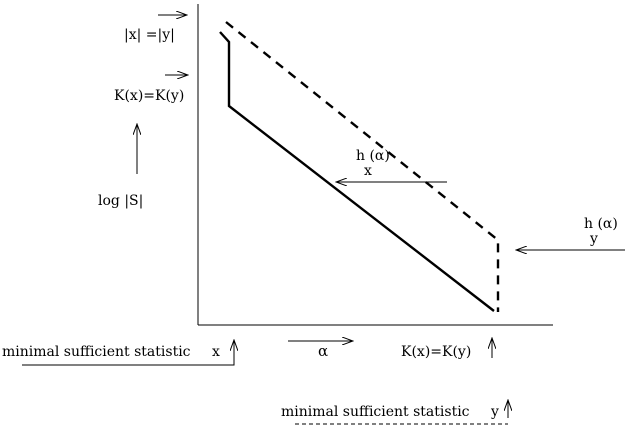  What do you see at coordinates (128, 363) in the screenshot?
I see `mss-x-underline` at bounding box center [128, 363].